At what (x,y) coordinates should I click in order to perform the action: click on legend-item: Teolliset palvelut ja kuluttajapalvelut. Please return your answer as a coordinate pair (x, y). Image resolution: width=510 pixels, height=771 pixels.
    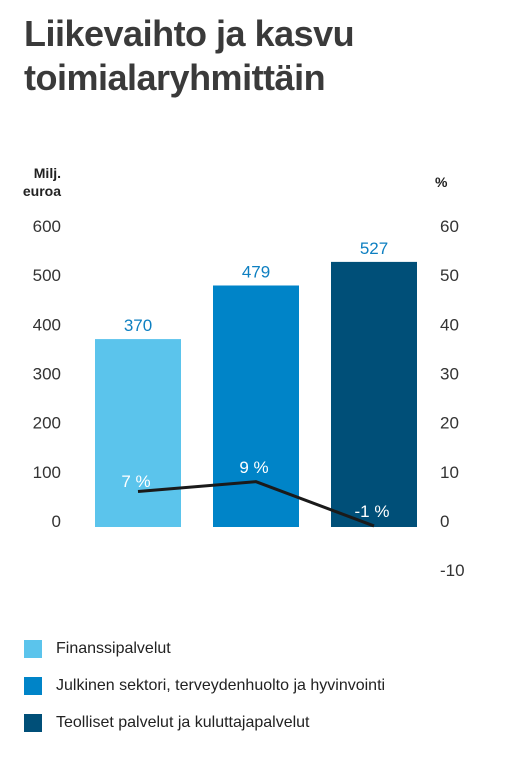
    Looking at the image, I should click on (204, 722).